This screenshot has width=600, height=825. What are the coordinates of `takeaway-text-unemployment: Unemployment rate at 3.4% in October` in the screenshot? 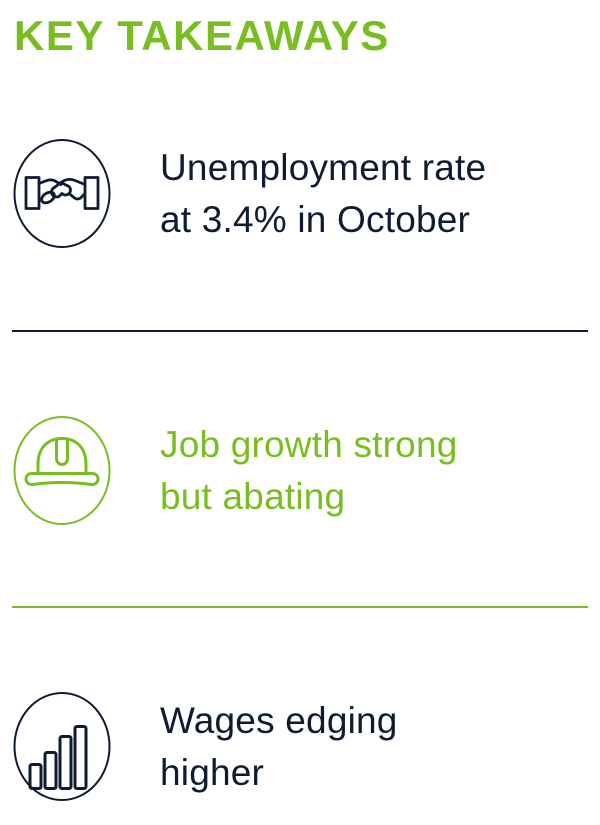 It's located at (323, 194).